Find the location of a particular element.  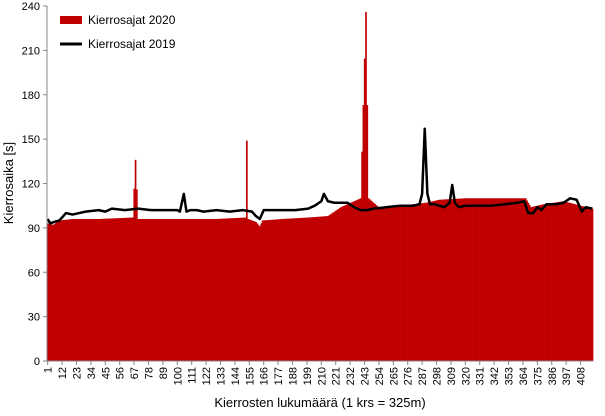

x-tick-label: 386 is located at coordinates (553, 376).